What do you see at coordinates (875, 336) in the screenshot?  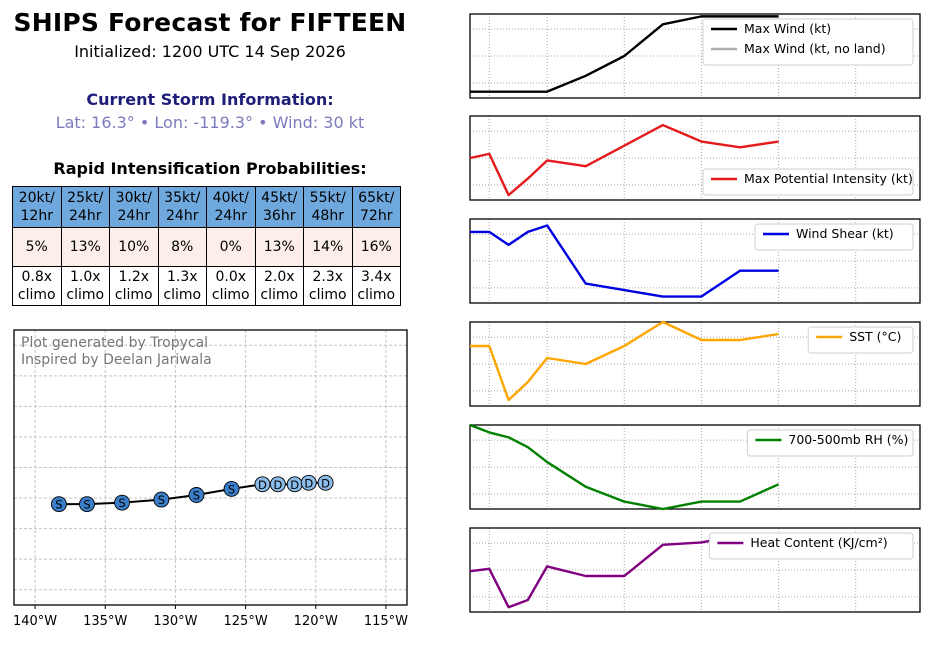 I see `legend-label: SST (°C)` at bounding box center [875, 336].